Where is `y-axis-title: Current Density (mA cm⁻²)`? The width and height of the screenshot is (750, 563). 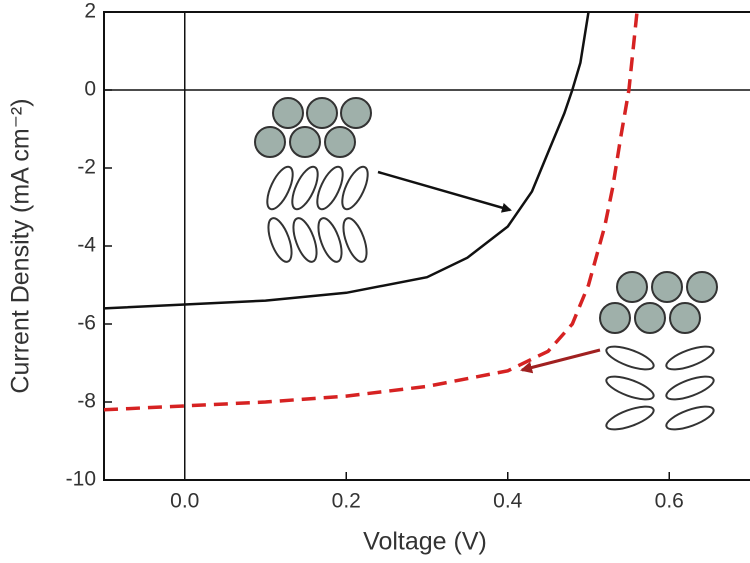
y-axis-title: Current Density (mA cm⁻²) is located at coordinates (21, 245).